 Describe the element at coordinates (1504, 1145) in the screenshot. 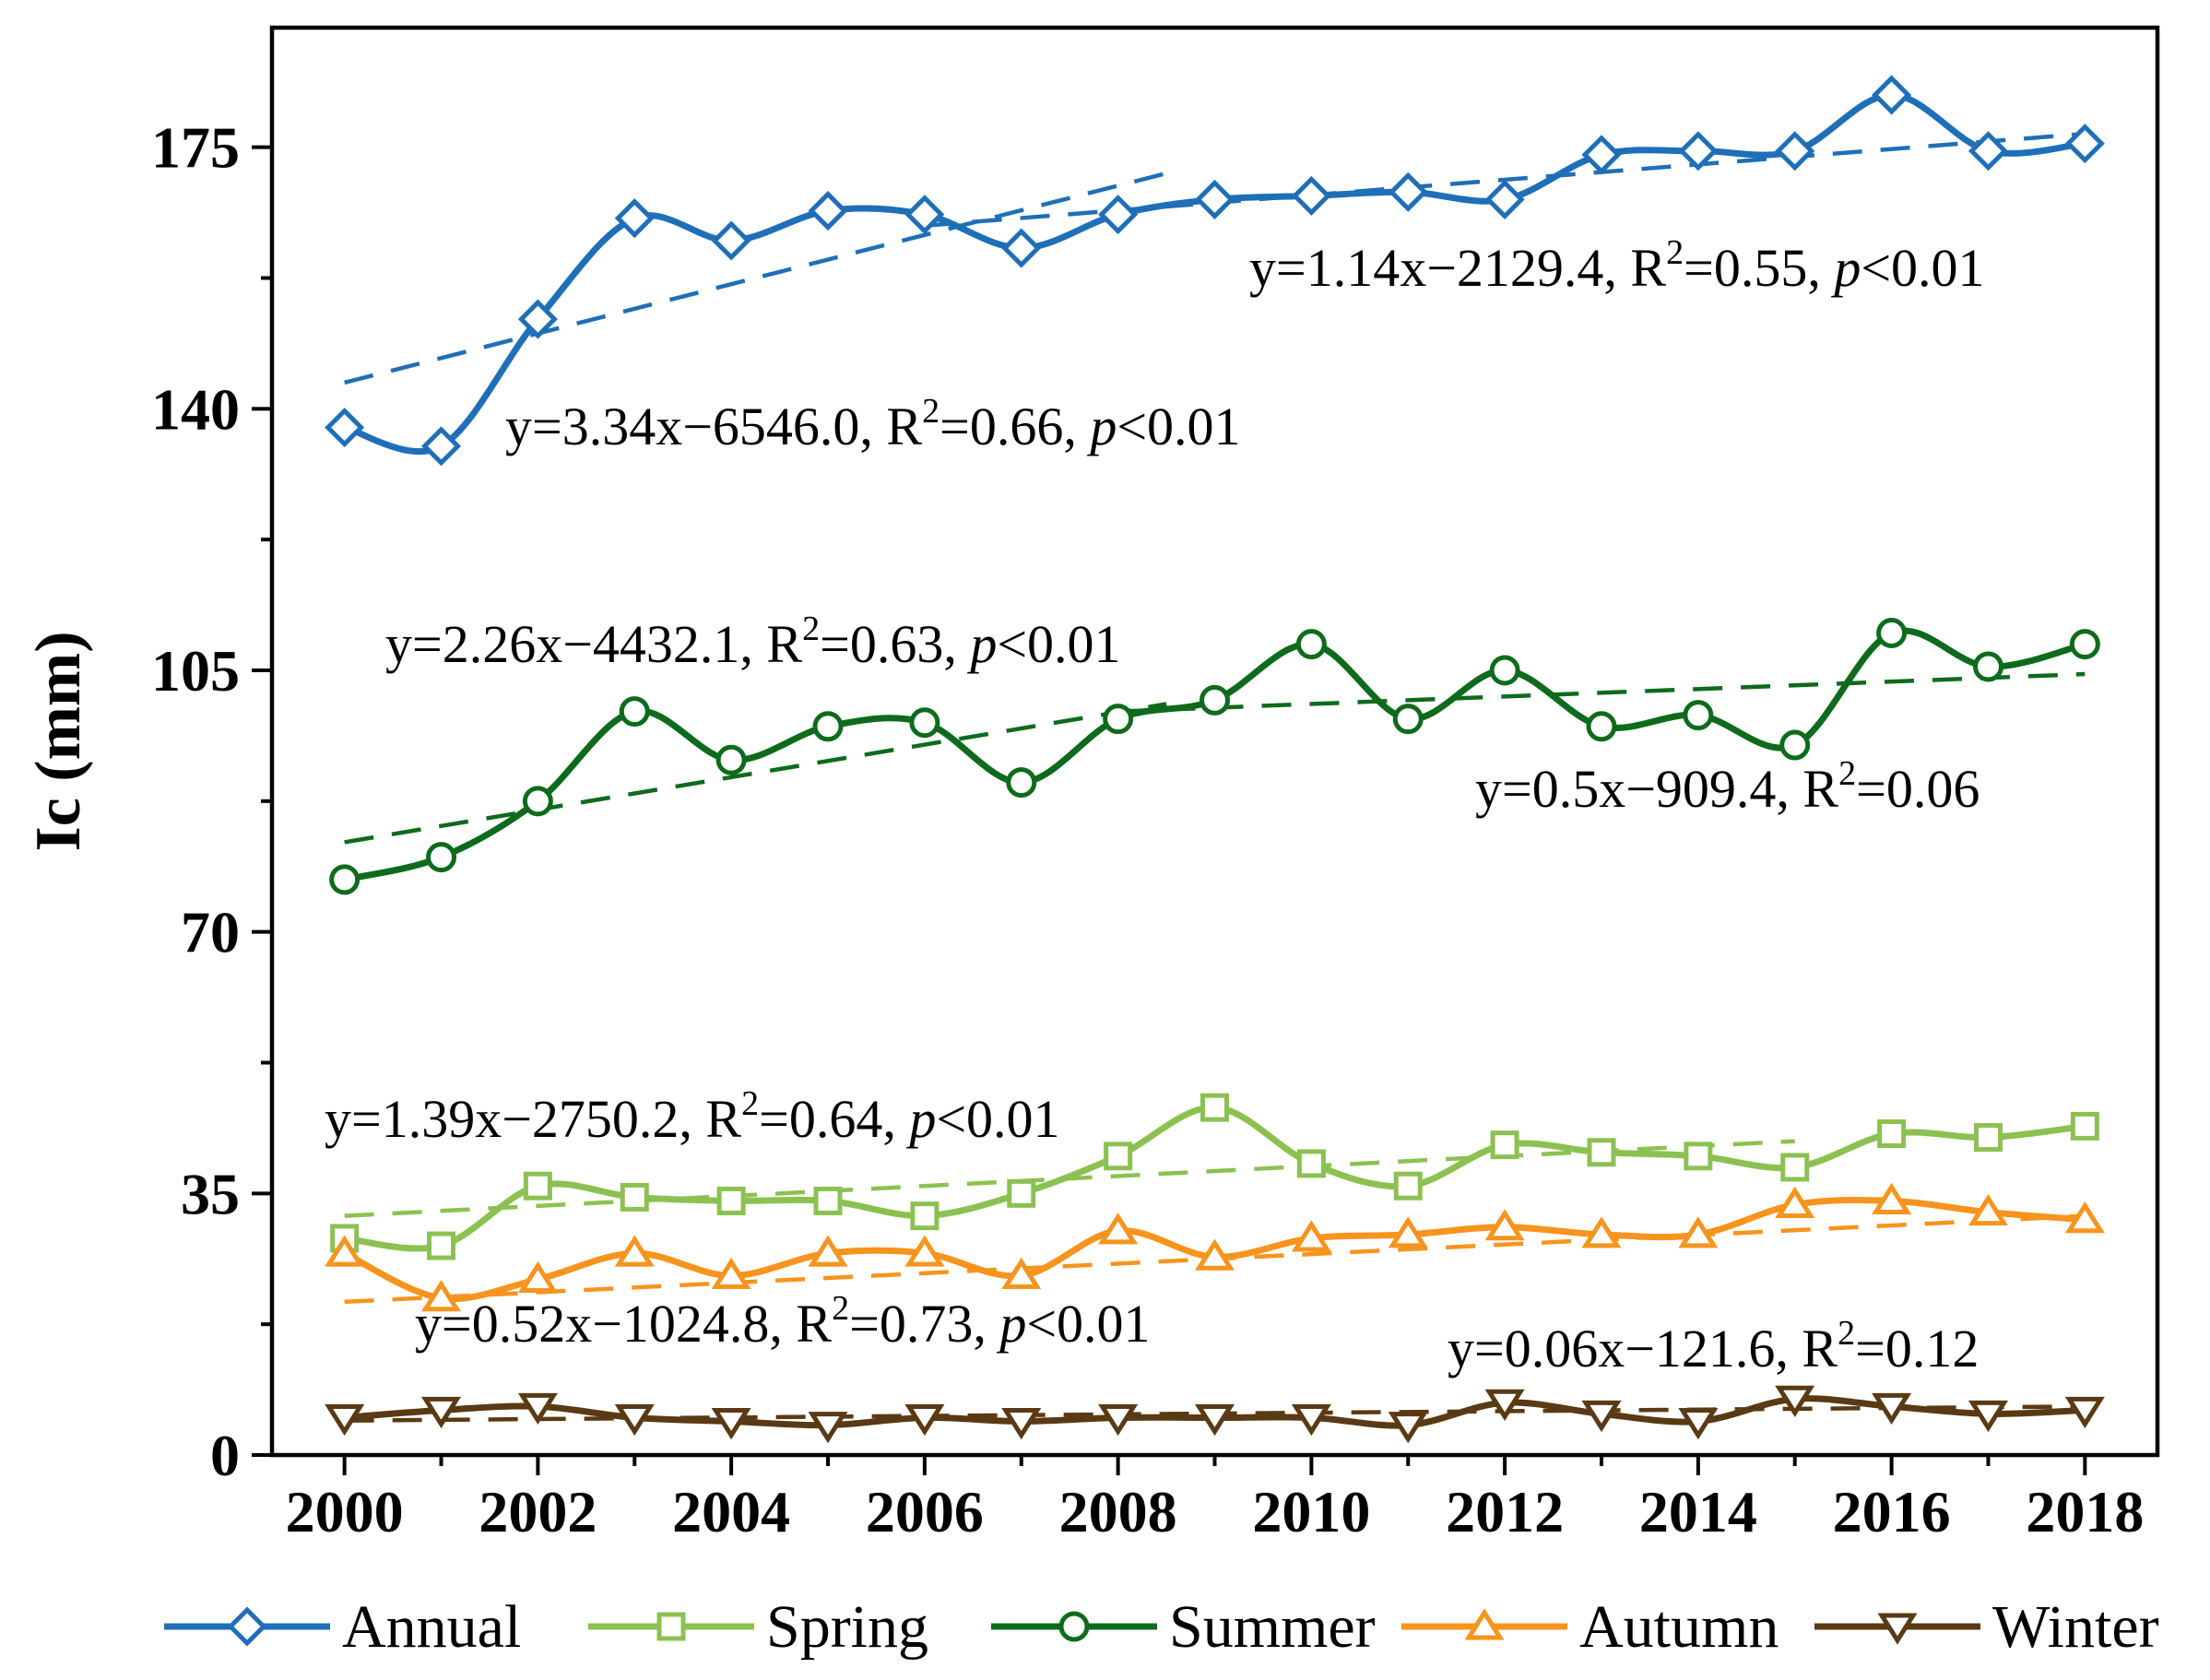

I see `point-spring-2012` at that location.